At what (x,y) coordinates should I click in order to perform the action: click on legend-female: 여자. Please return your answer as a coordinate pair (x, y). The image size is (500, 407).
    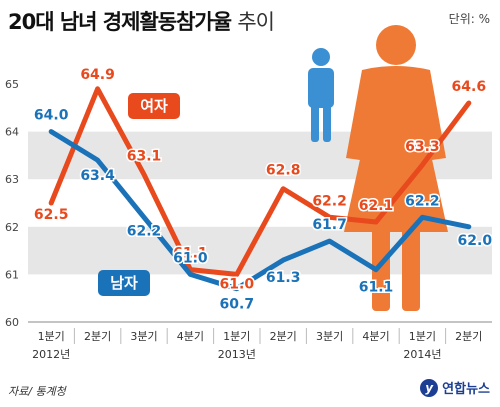
    Looking at the image, I should click on (154, 106).